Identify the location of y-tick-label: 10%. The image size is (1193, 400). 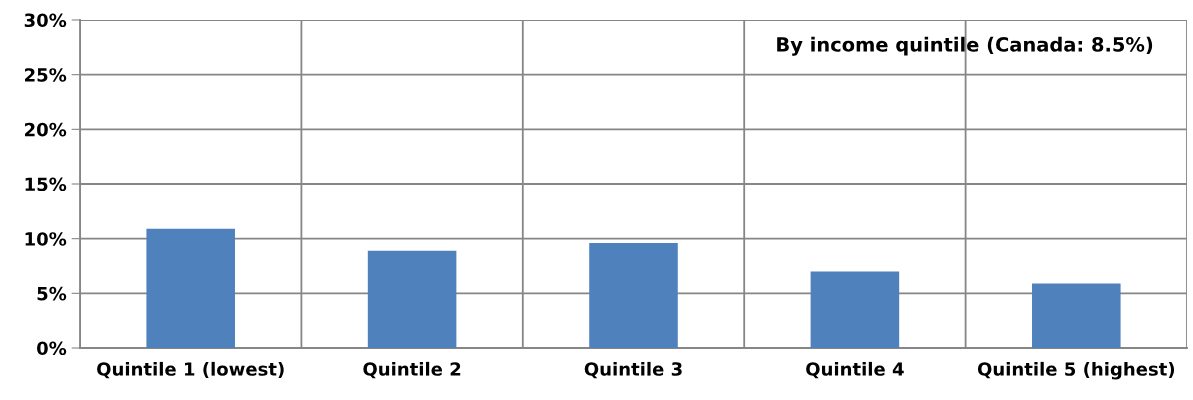
(46, 239).